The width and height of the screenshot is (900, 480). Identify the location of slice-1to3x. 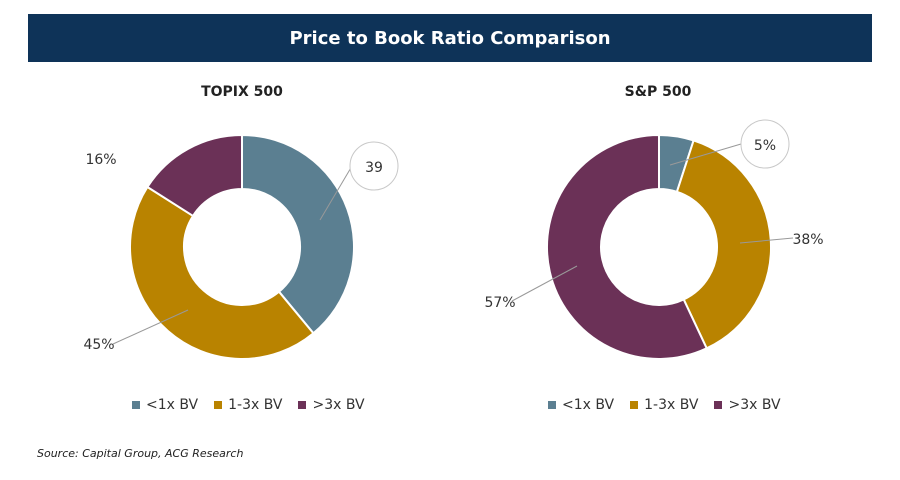
(723, 244).